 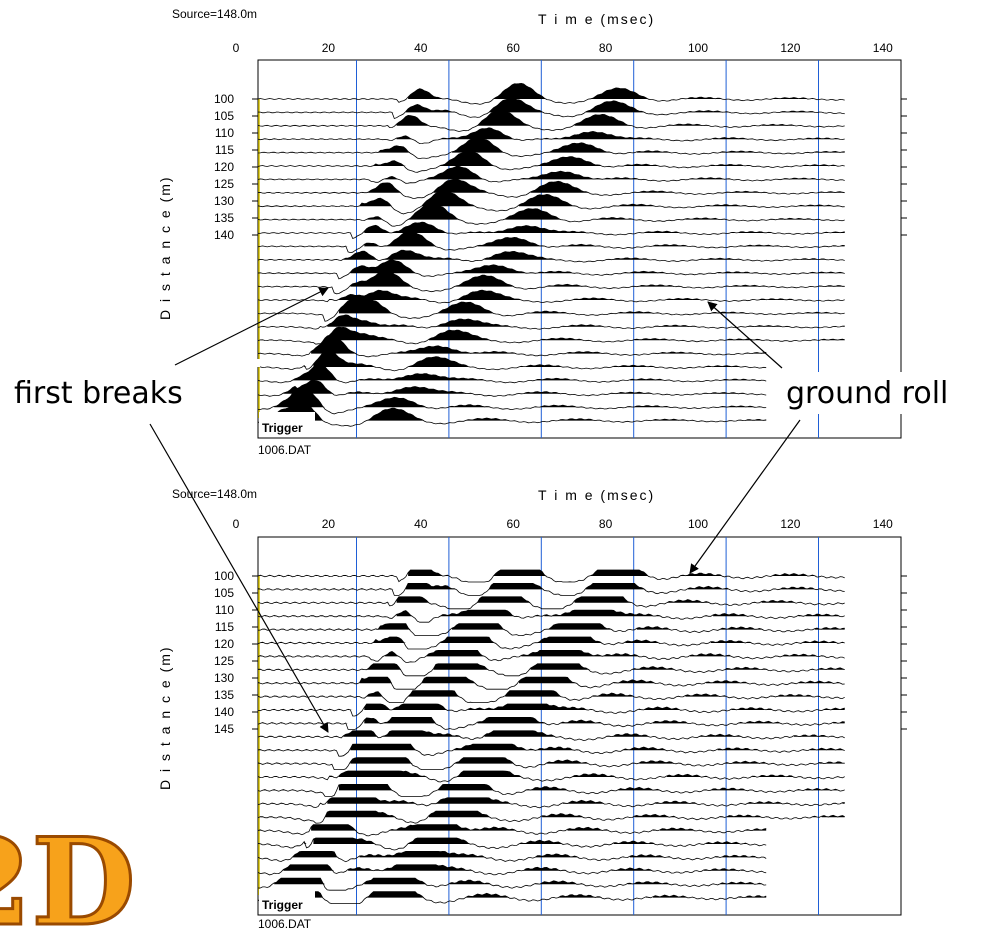 What do you see at coordinates (745, 335) in the screenshot?
I see `ground-roll-arrow-top` at bounding box center [745, 335].